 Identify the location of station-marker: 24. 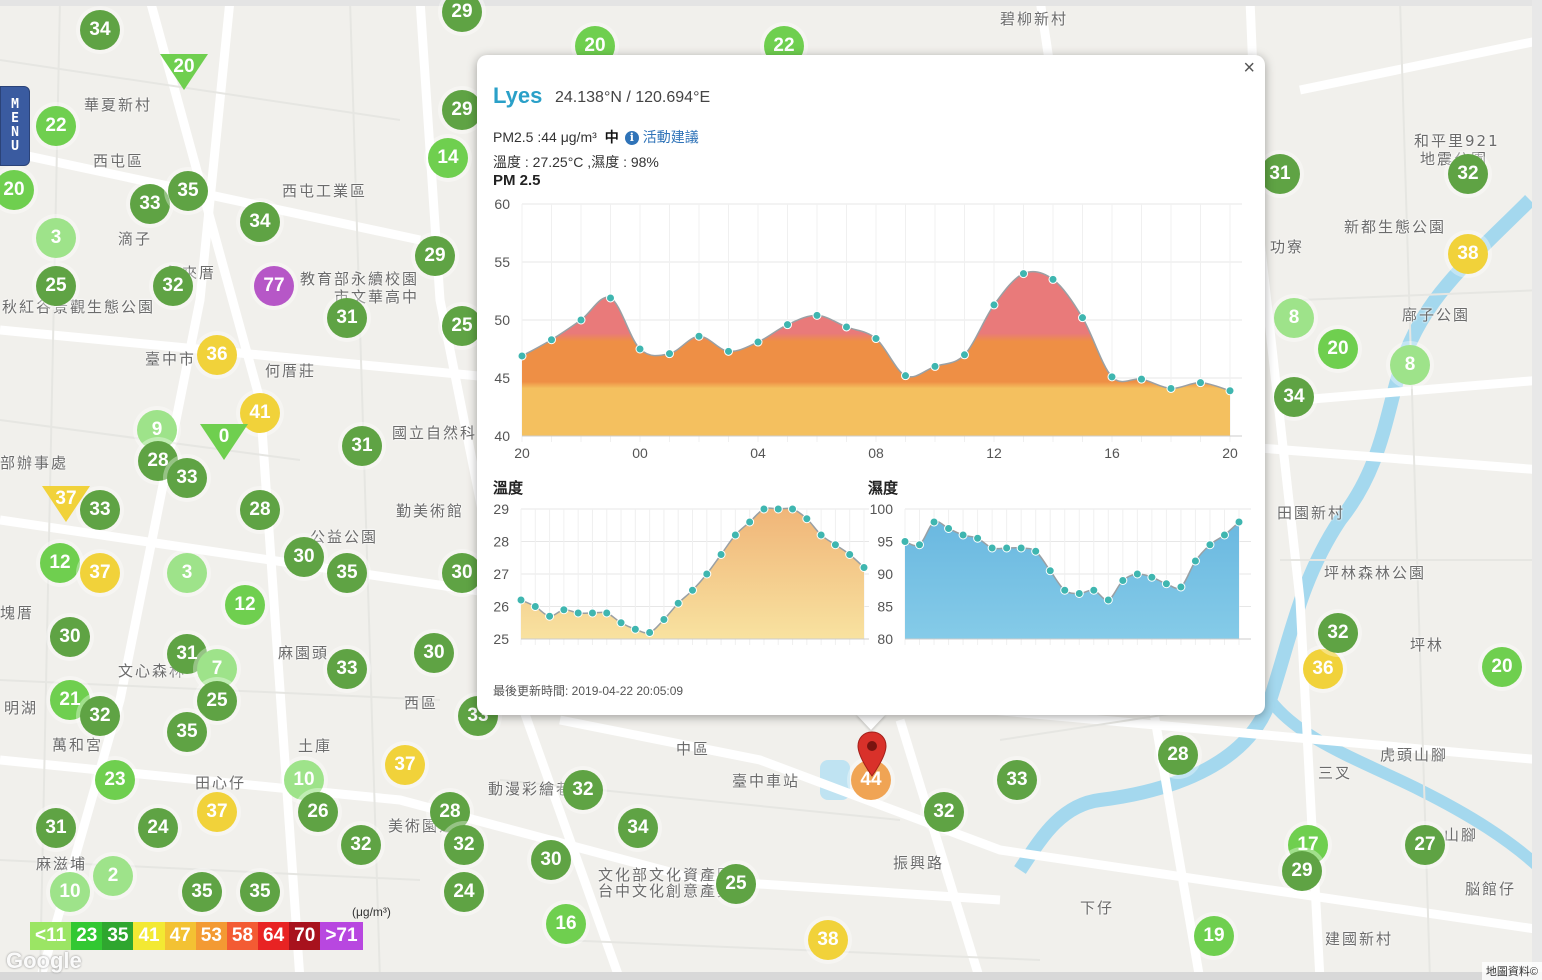
(158, 828).